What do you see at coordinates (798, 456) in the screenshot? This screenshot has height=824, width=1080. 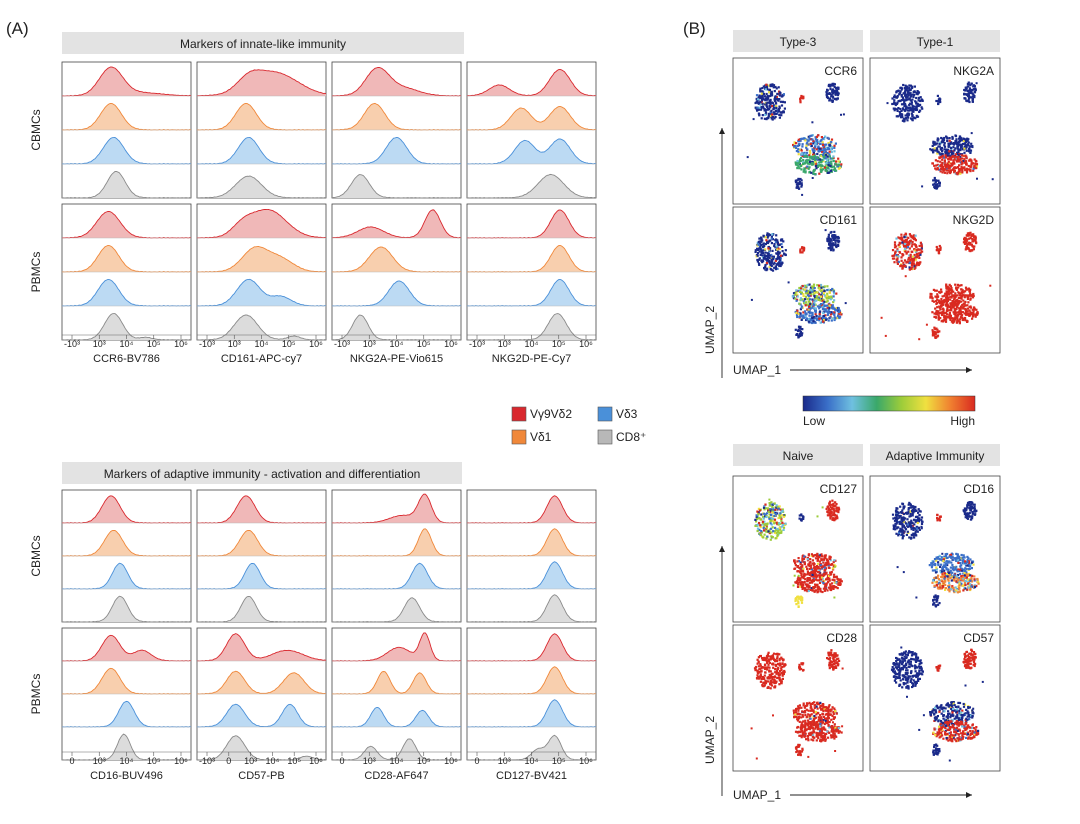 I see `umap-header-naive: Naive` at bounding box center [798, 456].